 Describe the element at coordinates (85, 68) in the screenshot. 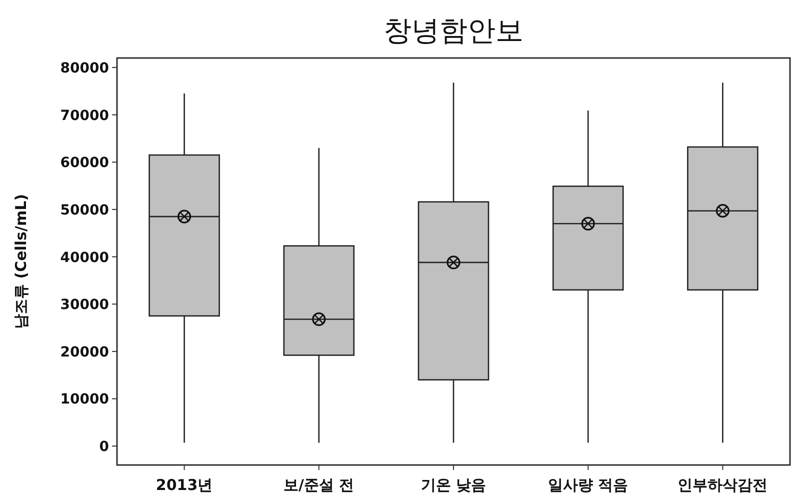

I see `y-tick-label: 80000` at that location.